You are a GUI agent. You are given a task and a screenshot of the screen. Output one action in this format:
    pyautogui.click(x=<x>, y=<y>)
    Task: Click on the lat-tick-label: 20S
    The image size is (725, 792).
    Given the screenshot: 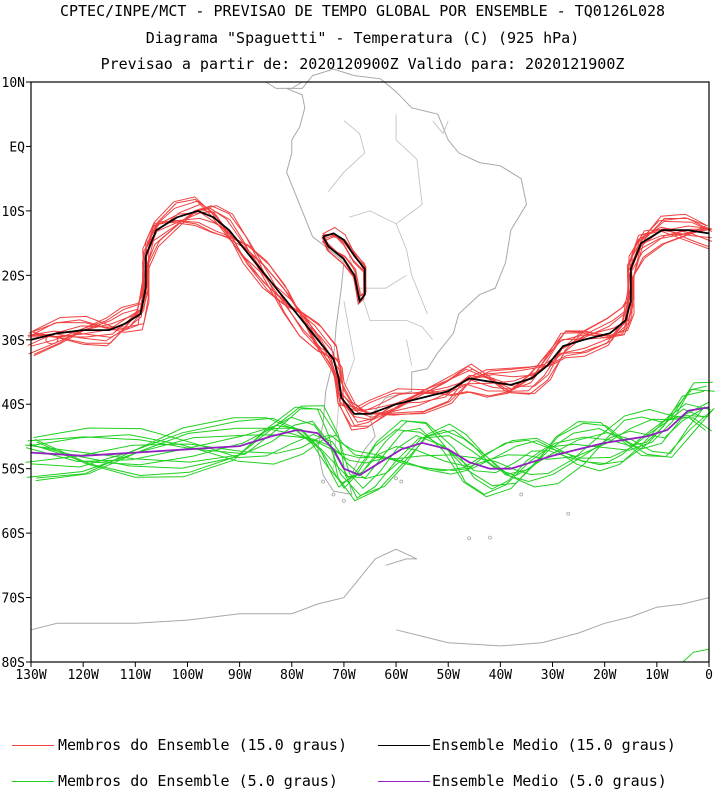 What is the action you would take?
    pyautogui.click(x=13, y=276)
    